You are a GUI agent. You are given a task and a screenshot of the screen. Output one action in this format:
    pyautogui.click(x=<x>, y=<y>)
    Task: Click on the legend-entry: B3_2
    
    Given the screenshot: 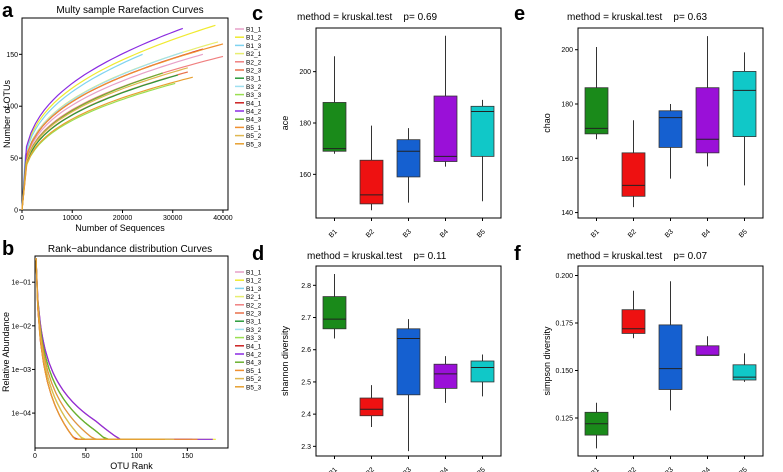 What is the action you would take?
    pyautogui.click(x=254, y=87)
    